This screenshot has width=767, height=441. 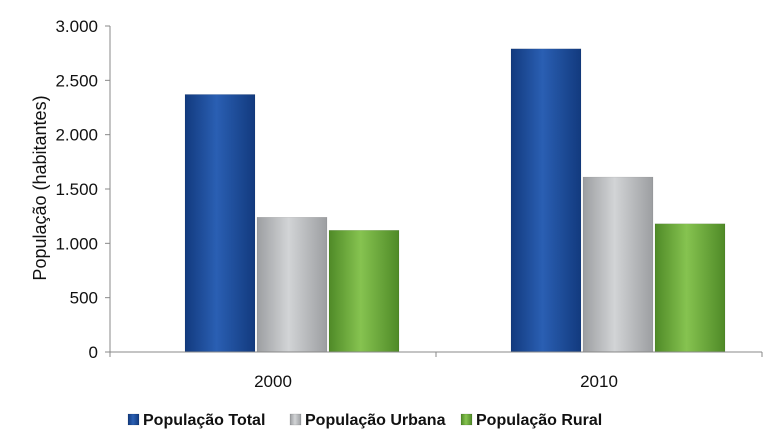 What do you see at coordinates (76, 243) in the screenshot?
I see `y-tick-label: 1.000` at bounding box center [76, 243].